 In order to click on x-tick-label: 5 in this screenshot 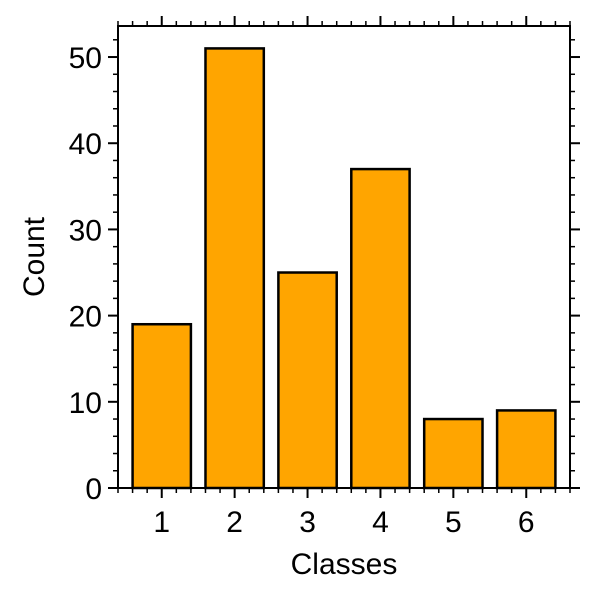, I will do `click(453, 522)`.